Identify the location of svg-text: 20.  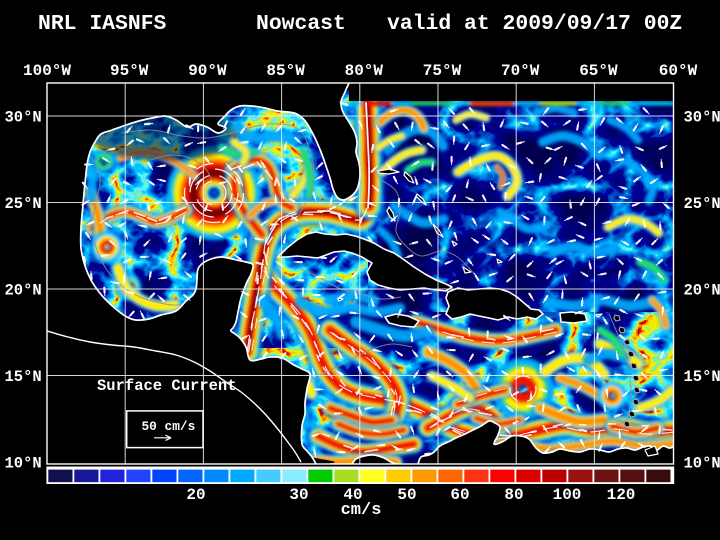
(195, 495).